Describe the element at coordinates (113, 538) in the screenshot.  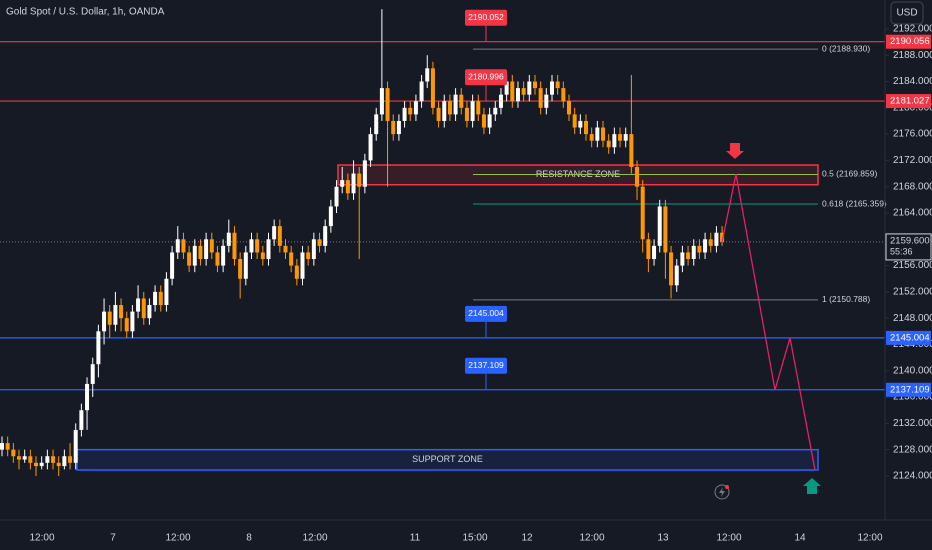
I see `x-tick-label: 7` at that location.